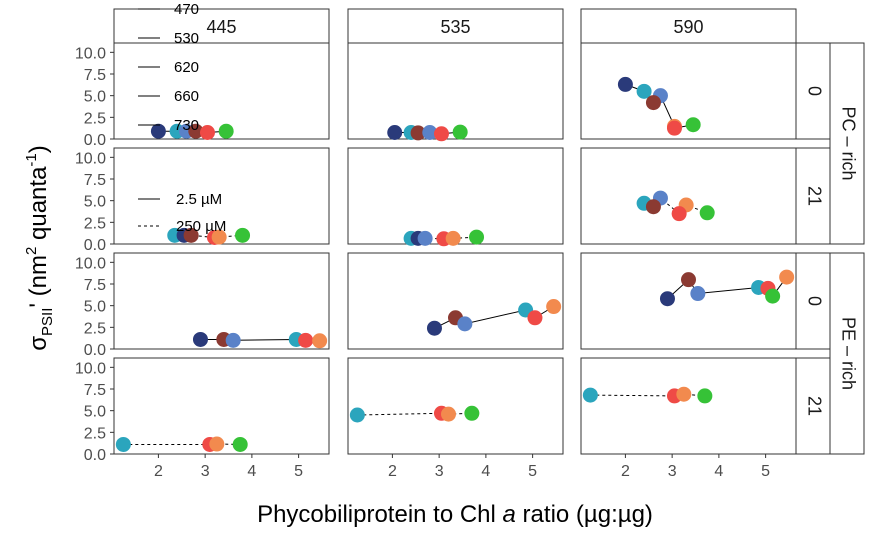 This screenshot has height=540, width=875. I want to click on x-axis-title: Phycobiliprotein to Chl a ratio (µg:µg), so click(455, 514).